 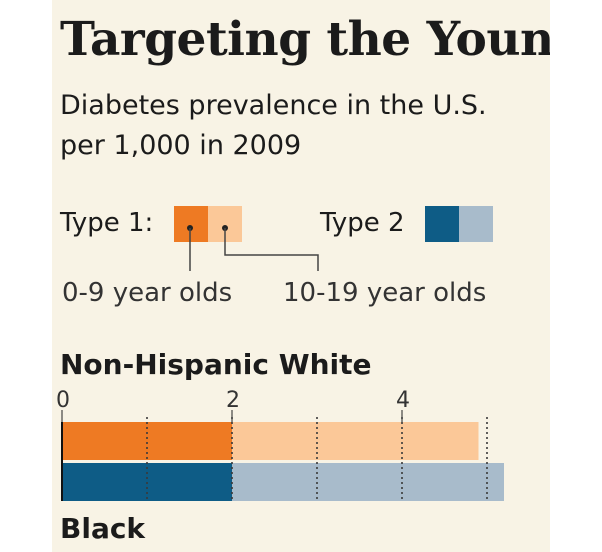 What do you see at coordinates (403, 400) in the screenshot?
I see `x-tick-label-4: 4` at bounding box center [403, 400].